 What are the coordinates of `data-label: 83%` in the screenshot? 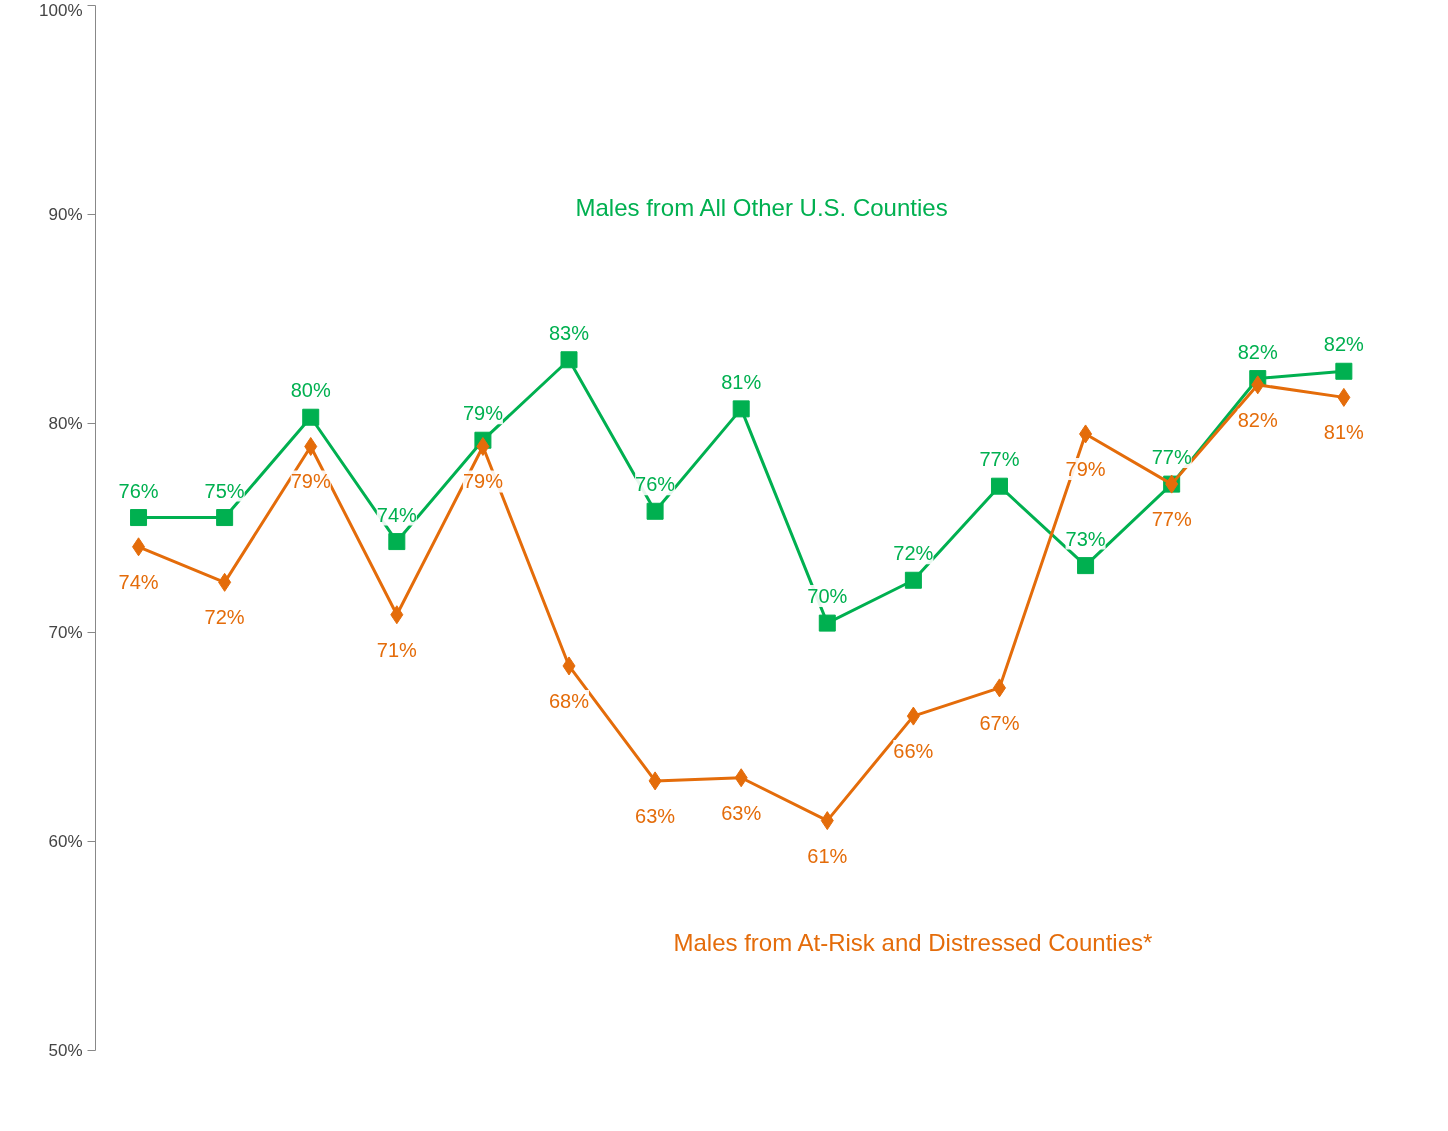 It's located at (569, 332).